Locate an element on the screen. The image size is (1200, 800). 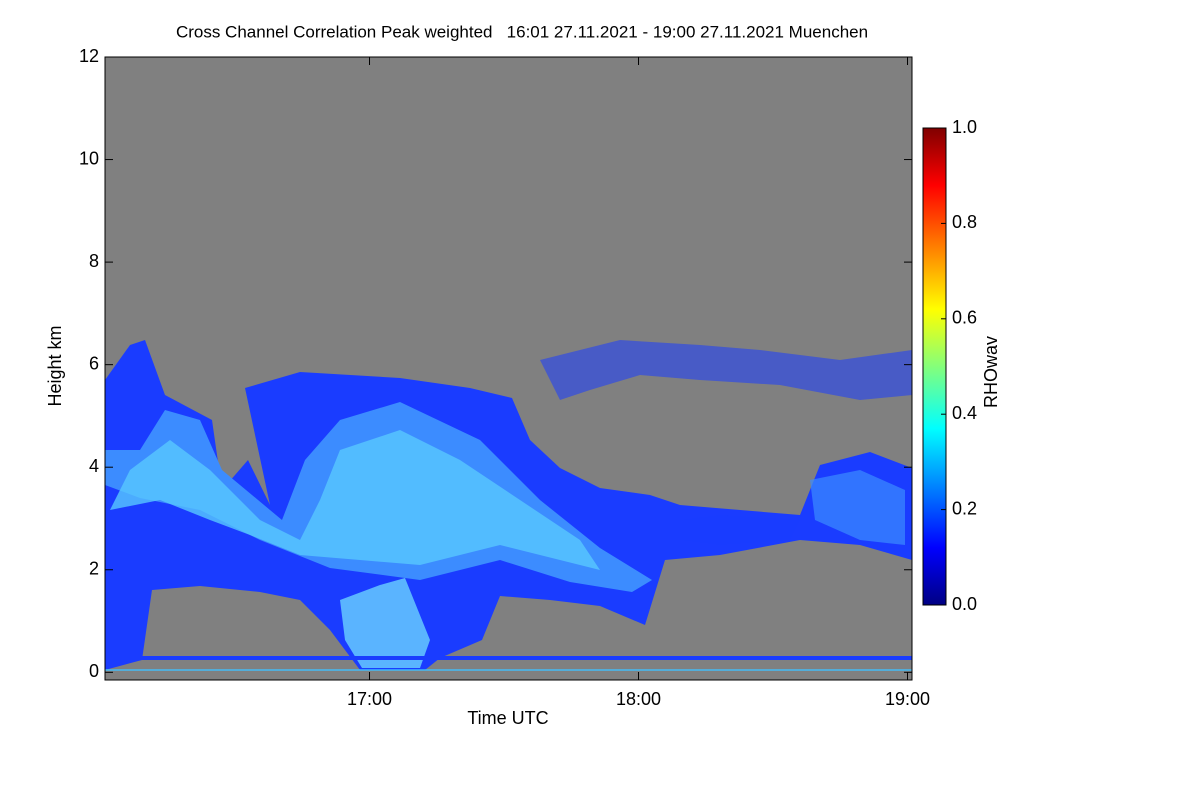
y-tick-label: 4 is located at coordinates (94, 466).